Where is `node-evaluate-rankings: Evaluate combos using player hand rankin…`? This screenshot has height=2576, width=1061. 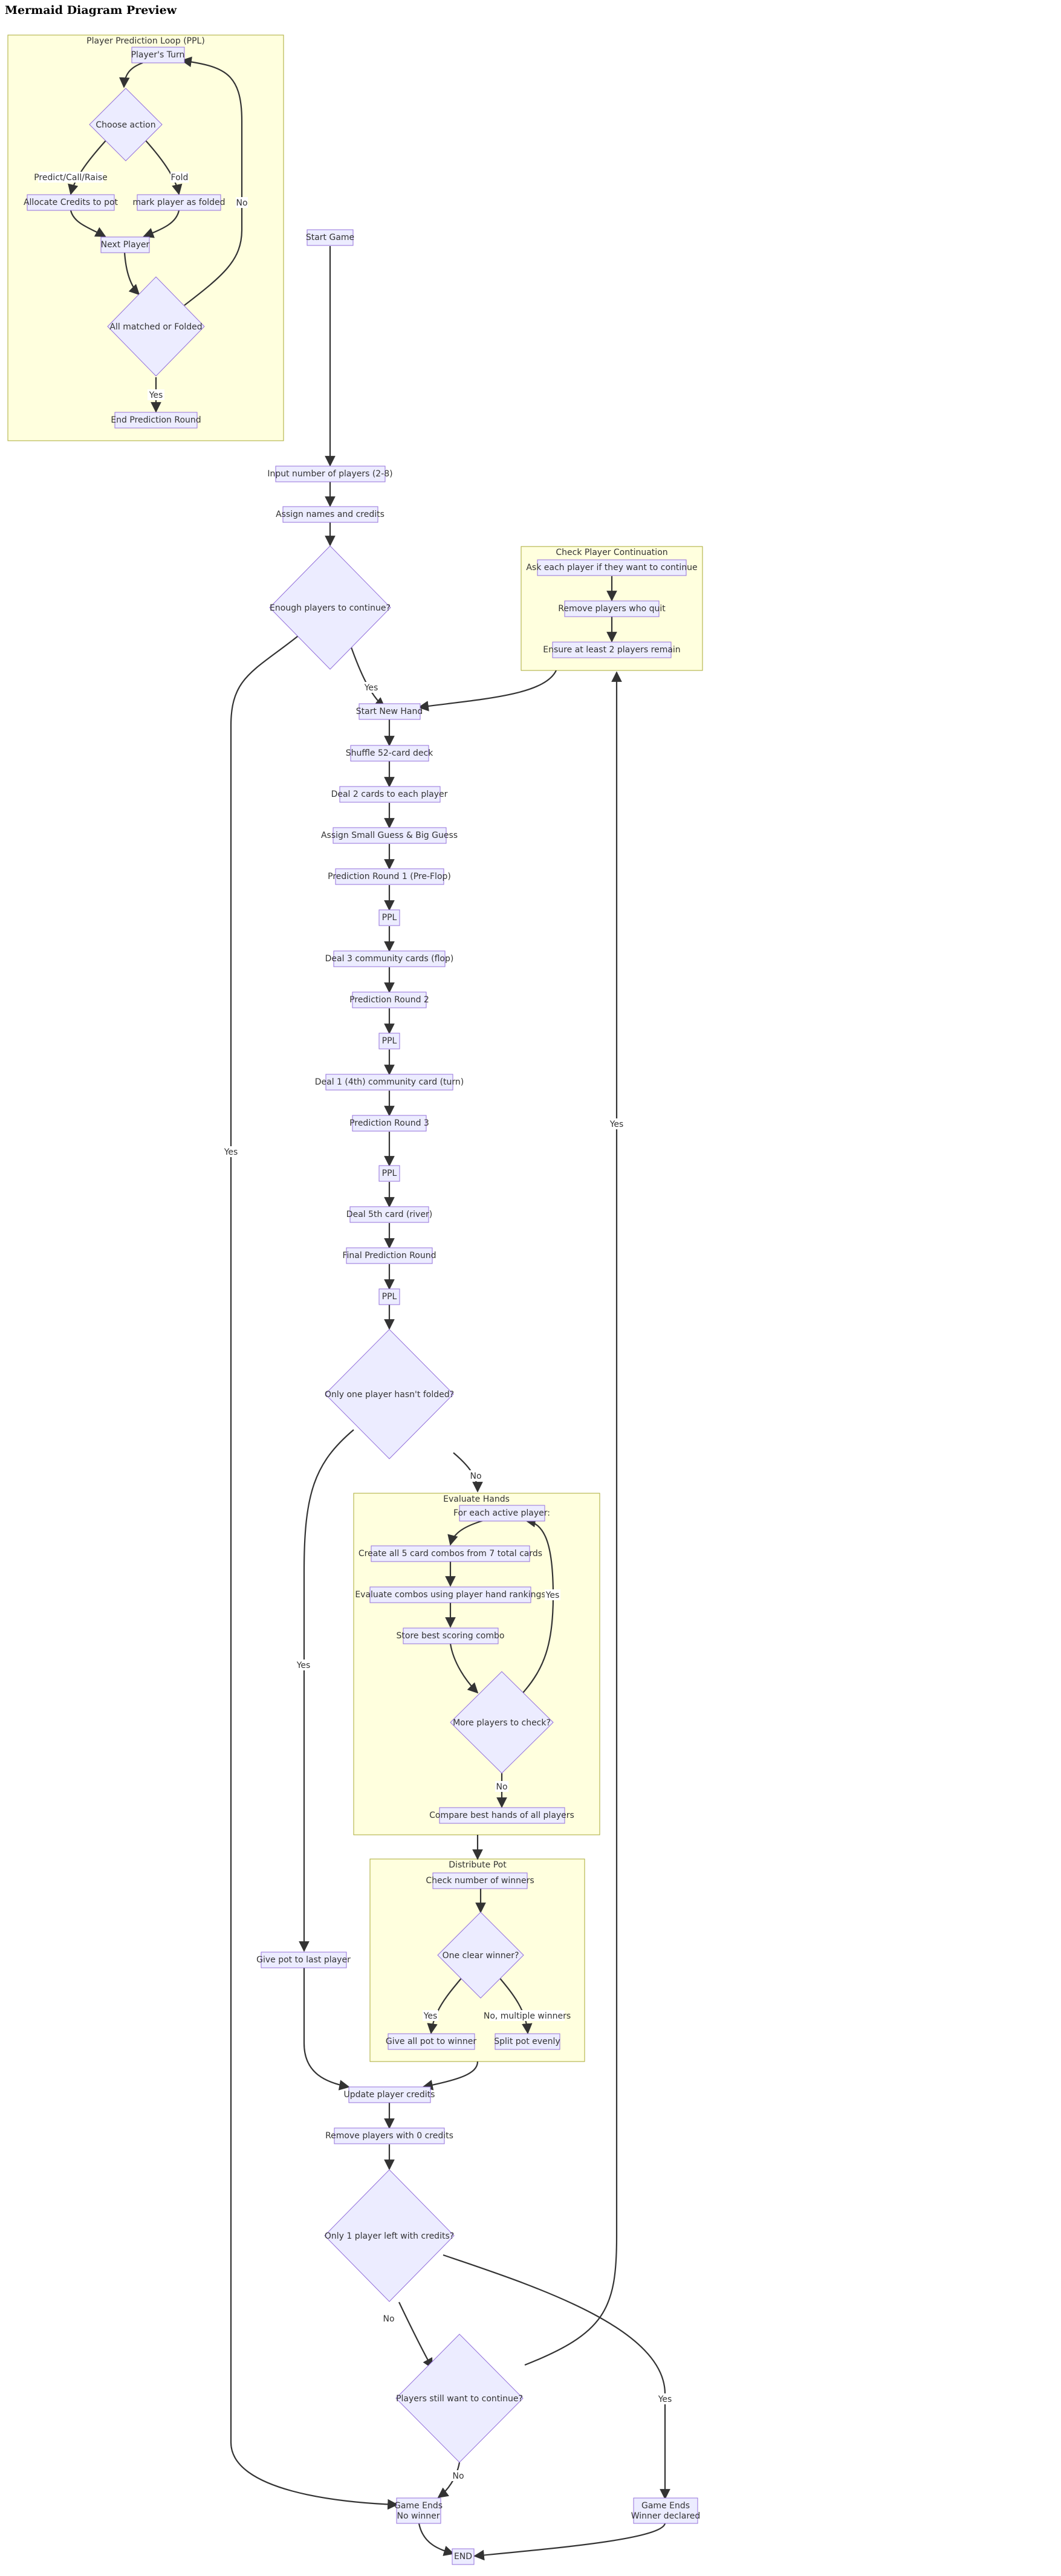
node-evaluate-rankings: Evaluate combos using player hand rankin… is located at coordinates (451, 1595).